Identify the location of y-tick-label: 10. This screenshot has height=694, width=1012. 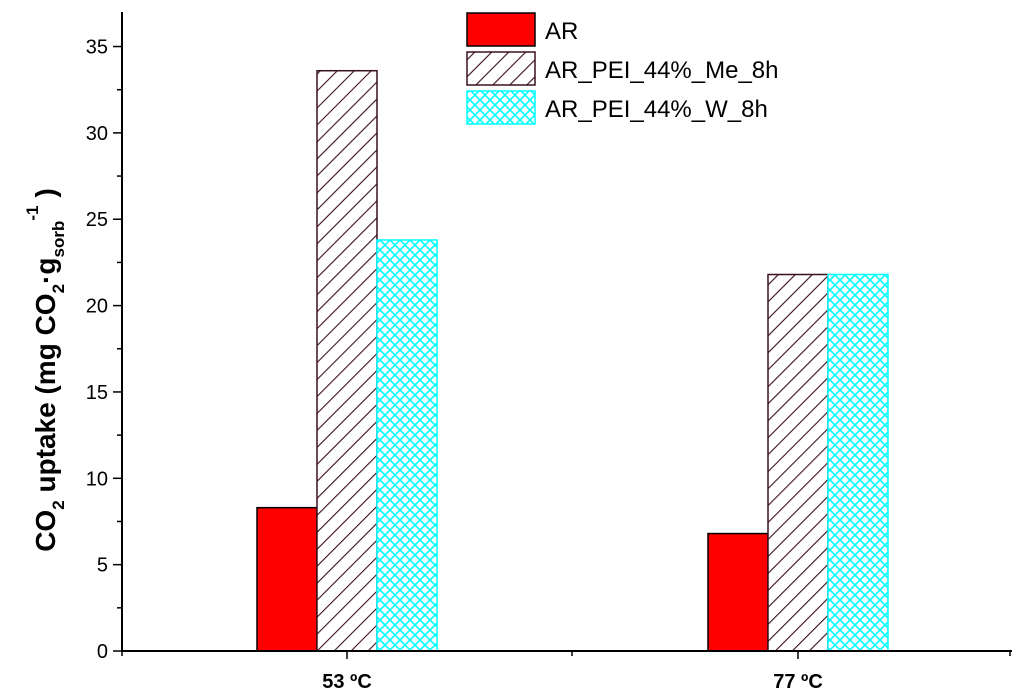
(97, 479).